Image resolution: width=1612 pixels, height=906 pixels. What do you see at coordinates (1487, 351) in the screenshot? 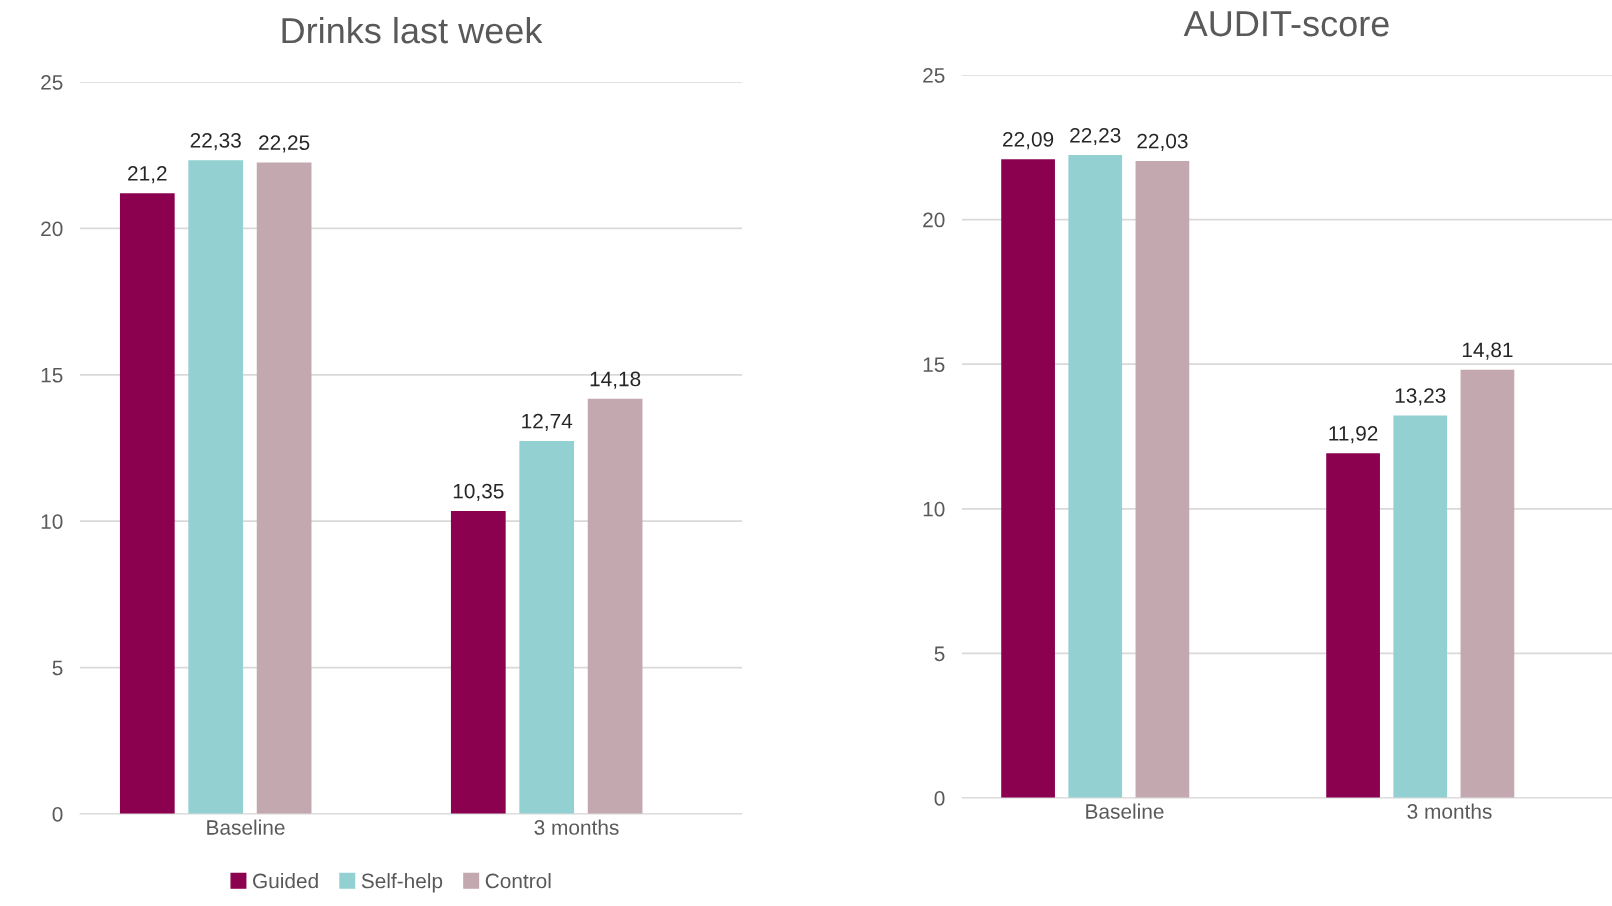
I see `data-label: 14,81` at bounding box center [1487, 351].